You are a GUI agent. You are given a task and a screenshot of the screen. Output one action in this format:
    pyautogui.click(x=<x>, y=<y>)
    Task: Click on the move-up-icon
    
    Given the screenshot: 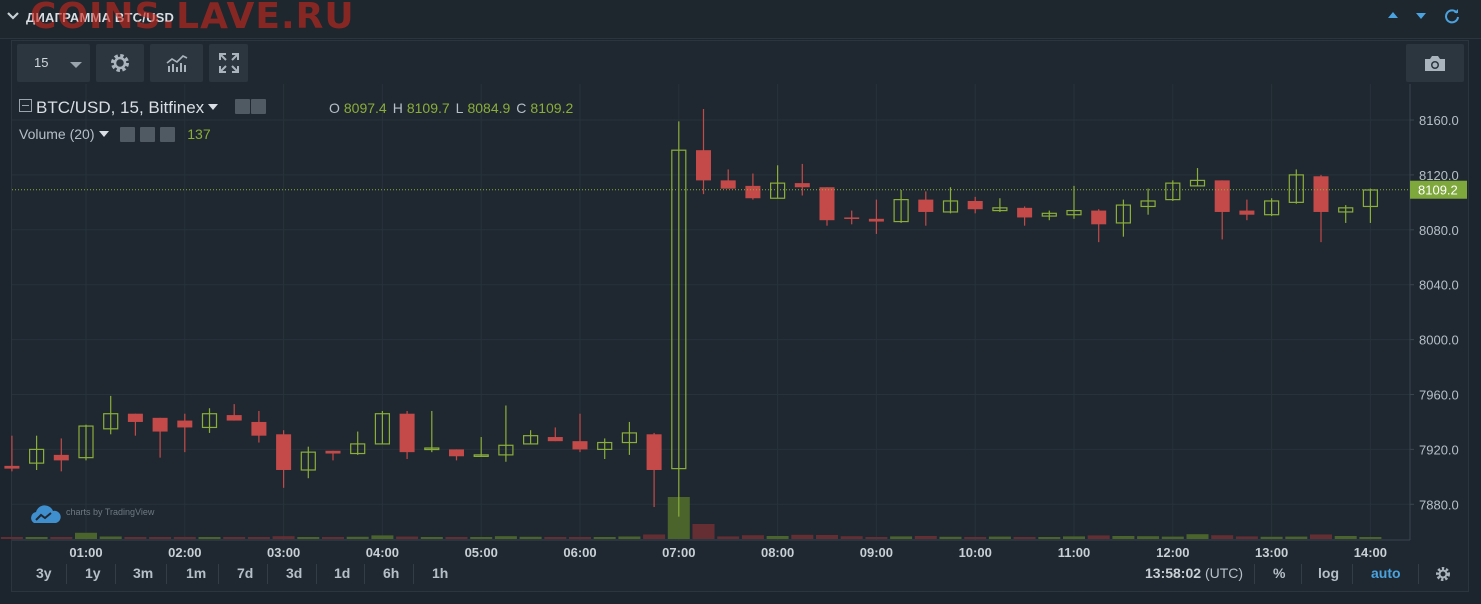 What is the action you would take?
    pyautogui.click(x=1393, y=15)
    